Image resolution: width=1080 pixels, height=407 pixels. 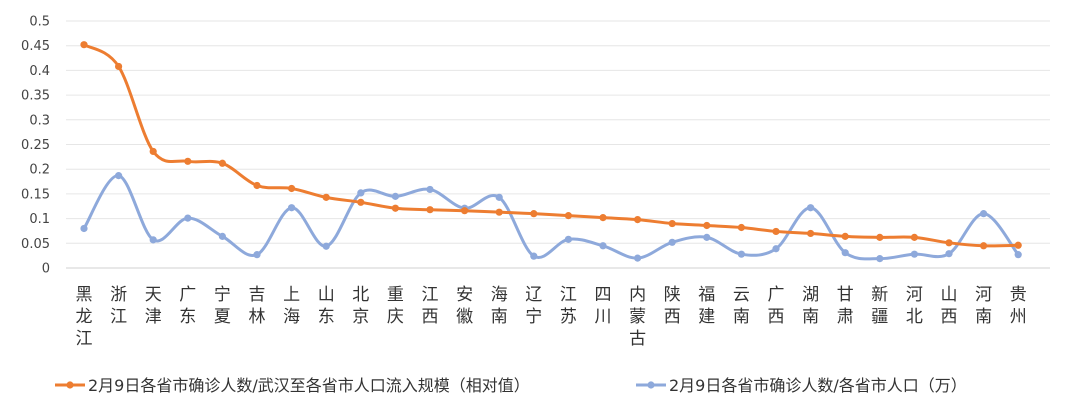 I want to click on y-tick-label: 0.35, so click(x=35, y=96).